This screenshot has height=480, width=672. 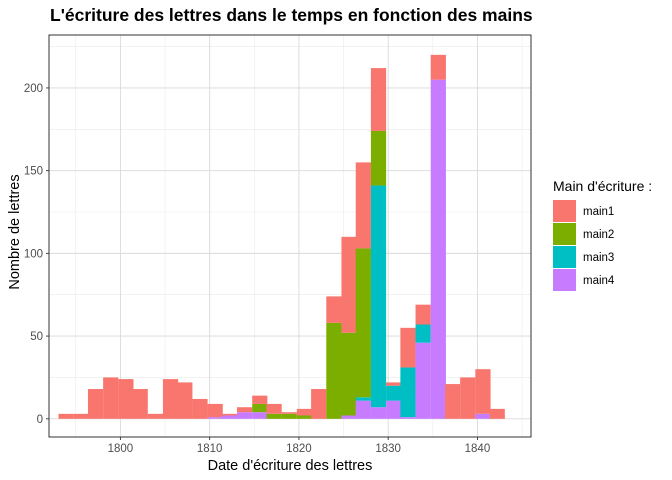 What do you see at coordinates (564, 257) in the screenshot?
I see `legend-key-main3` at bounding box center [564, 257].